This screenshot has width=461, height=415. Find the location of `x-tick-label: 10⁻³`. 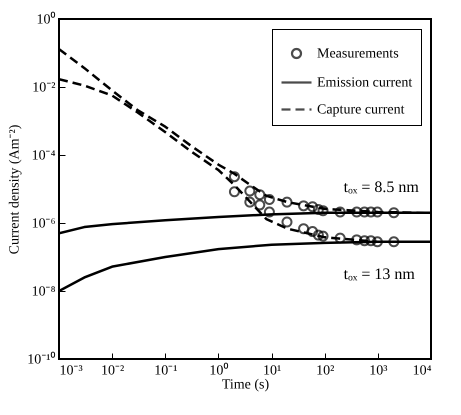

x-tick-label: 10⁻³ is located at coordinates (71, 371).